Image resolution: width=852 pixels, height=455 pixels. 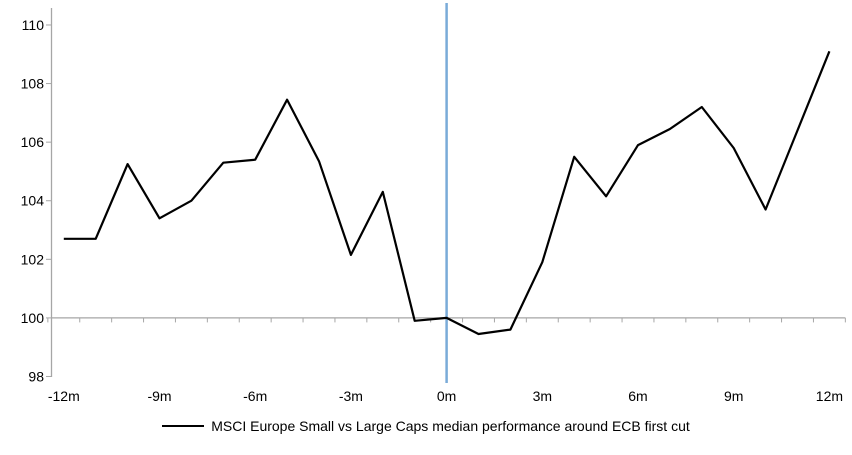 What do you see at coordinates (542, 396) in the screenshot?
I see `x-axis-label: 3m` at bounding box center [542, 396].